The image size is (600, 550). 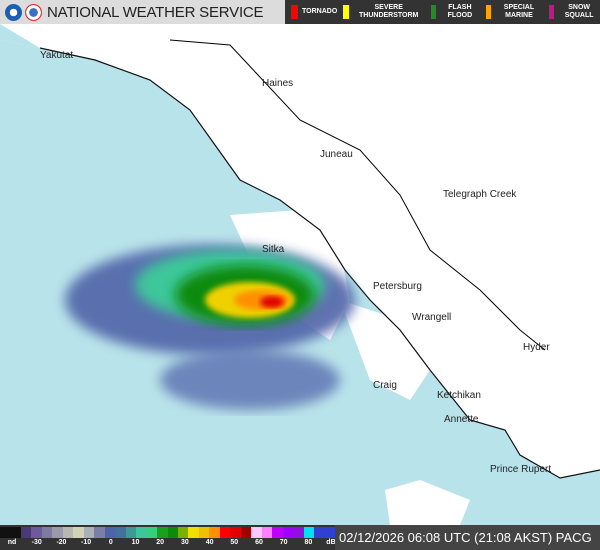 What do you see at coordinates (184, 542) in the screenshot?
I see `scale-tick: 30` at bounding box center [184, 542].